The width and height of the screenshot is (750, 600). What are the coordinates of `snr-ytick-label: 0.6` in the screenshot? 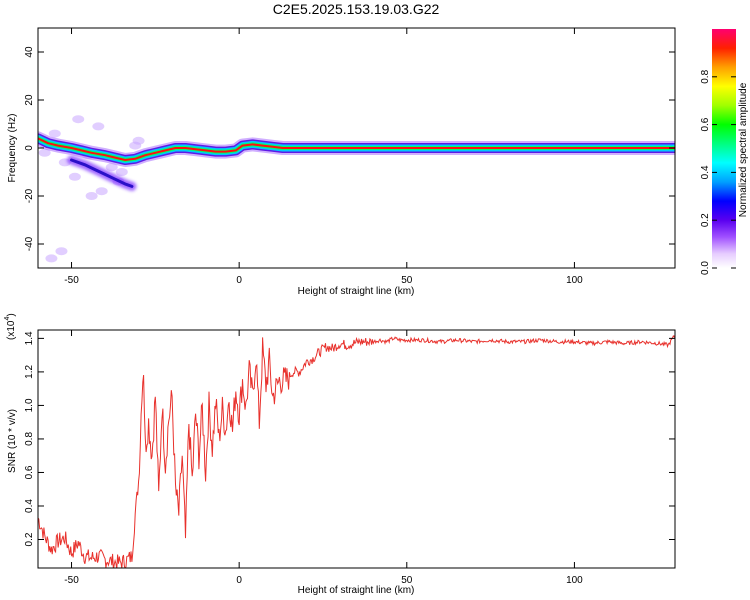 It's located at (29, 472).